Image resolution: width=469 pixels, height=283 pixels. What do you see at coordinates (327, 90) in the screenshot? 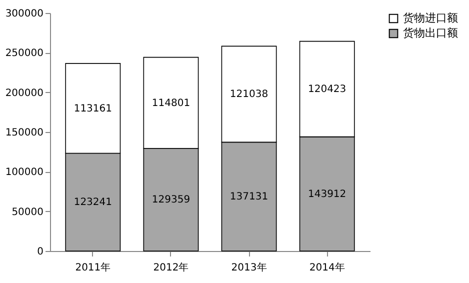
I see `data-label: 120423` at bounding box center [327, 90].